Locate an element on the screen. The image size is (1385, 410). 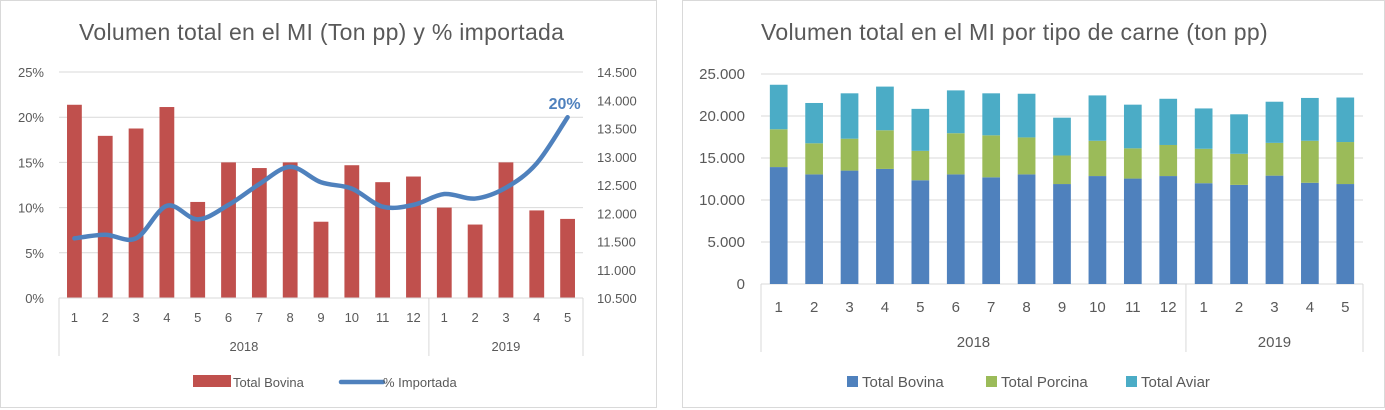
y-tick-label: 15.000 is located at coordinates (722, 158).